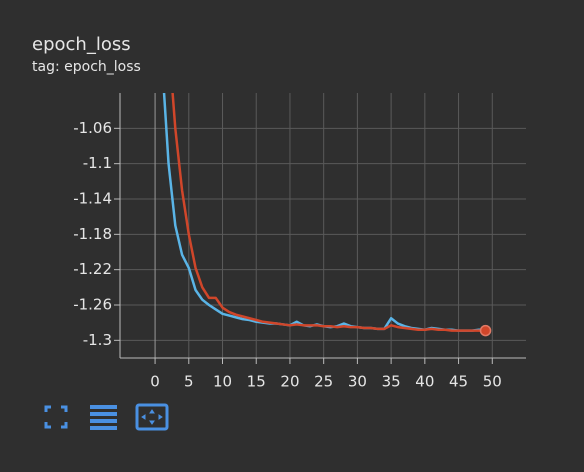  Describe the element at coordinates (97, 163) in the screenshot. I see `y-tick-label: -1.1` at that location.